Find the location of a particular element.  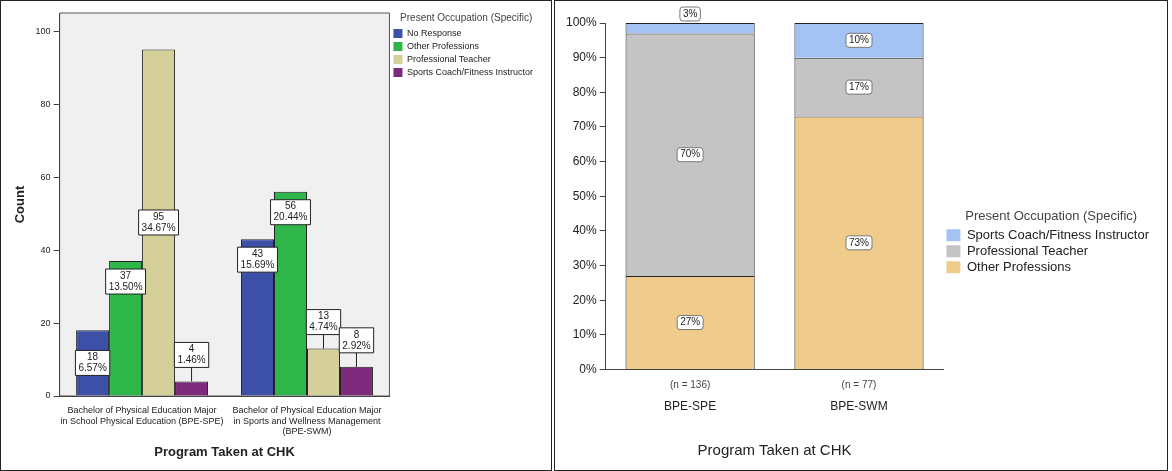

data-label: 13 4.74% is located at coordinates (323, 321).